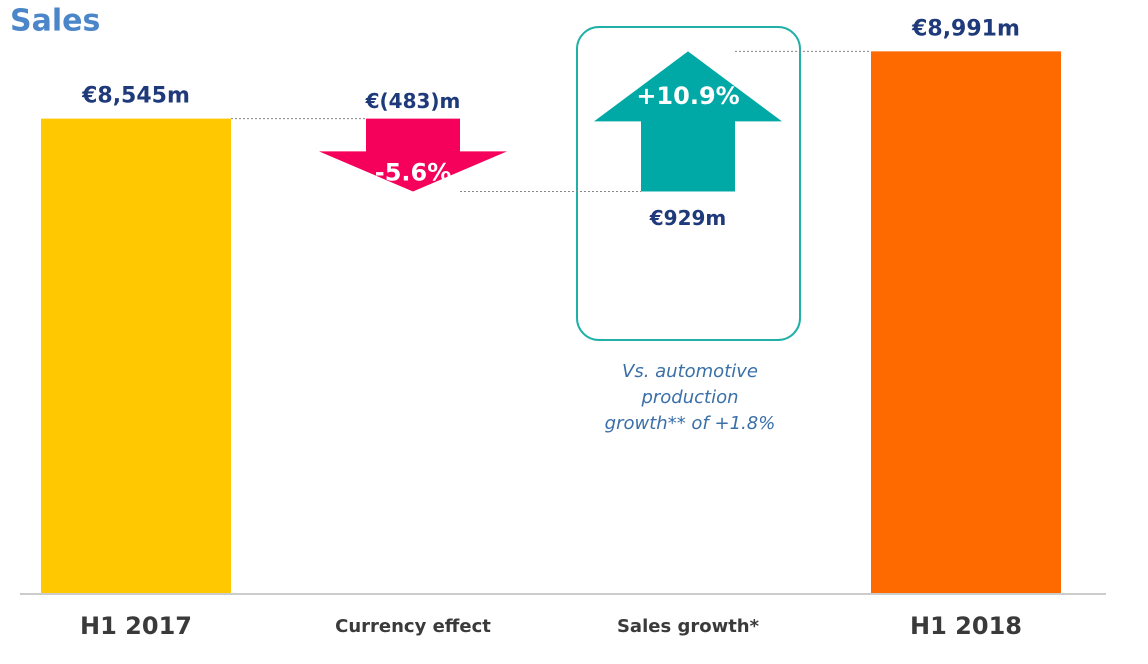 The height and width of the screenshot is (664, 1148). Describe the element at coordinates (688, 218) in the screenshot. I see `value-label: €929m` at that location.